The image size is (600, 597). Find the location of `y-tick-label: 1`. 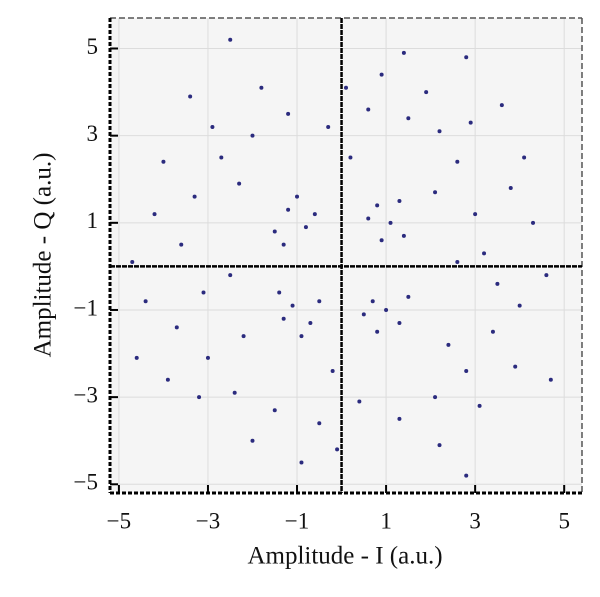

y-tick-label: 1 is located at coordinates (93, 220).